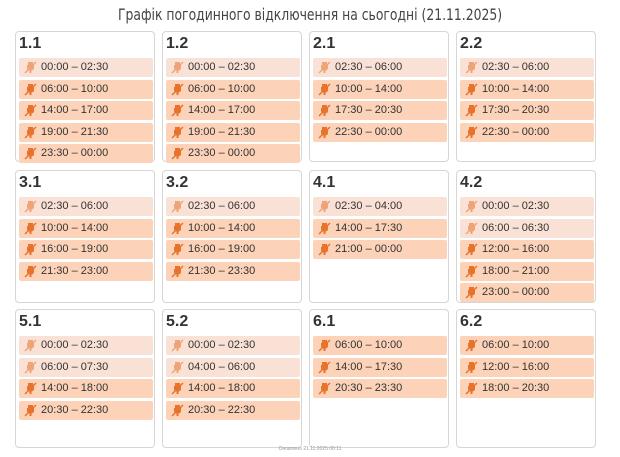  Describe the element at coordinates (222, 131) in the screenshot. I see `slot-time: 19:00 – 21:30` at that location.